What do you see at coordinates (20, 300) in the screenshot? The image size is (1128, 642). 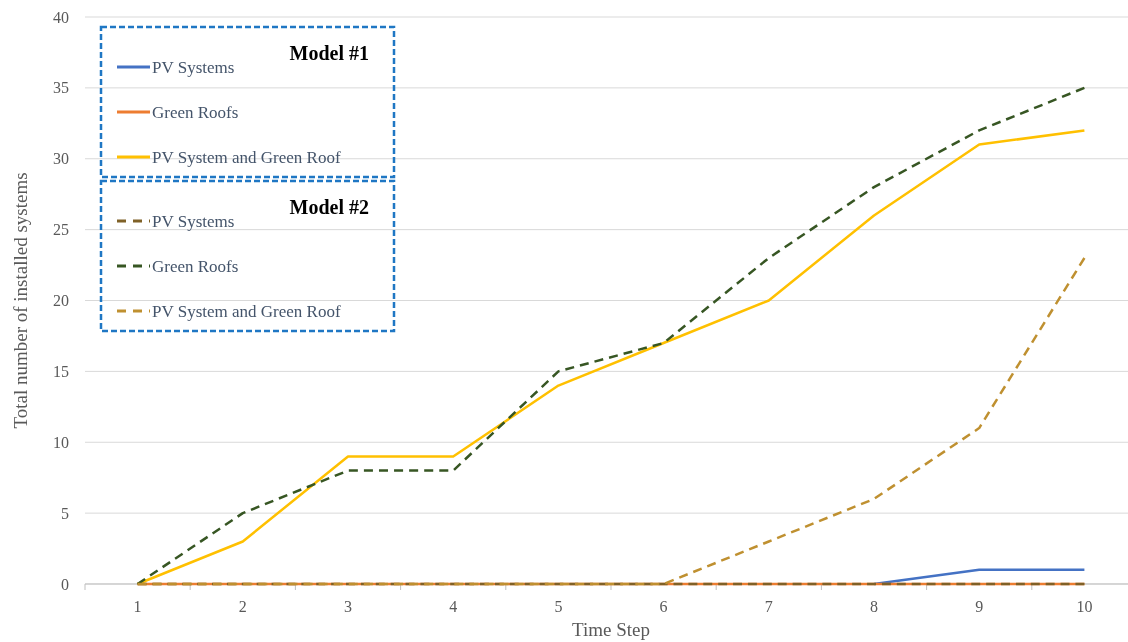 I see `y-axis-title: Total number of installed systems` at bounding box center [20, 300].